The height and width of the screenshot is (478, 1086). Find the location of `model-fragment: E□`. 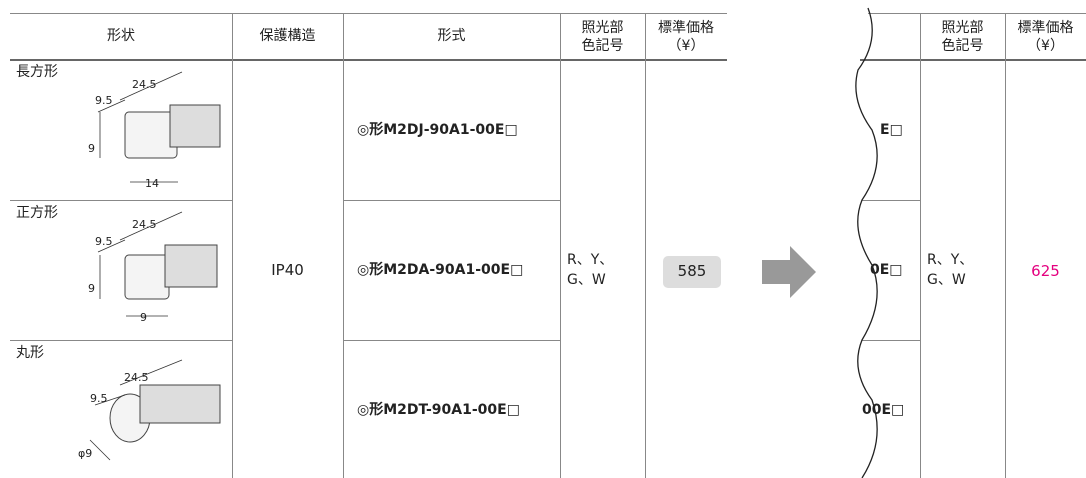

model-fragment: E□ is located at coordinates (891, 130).